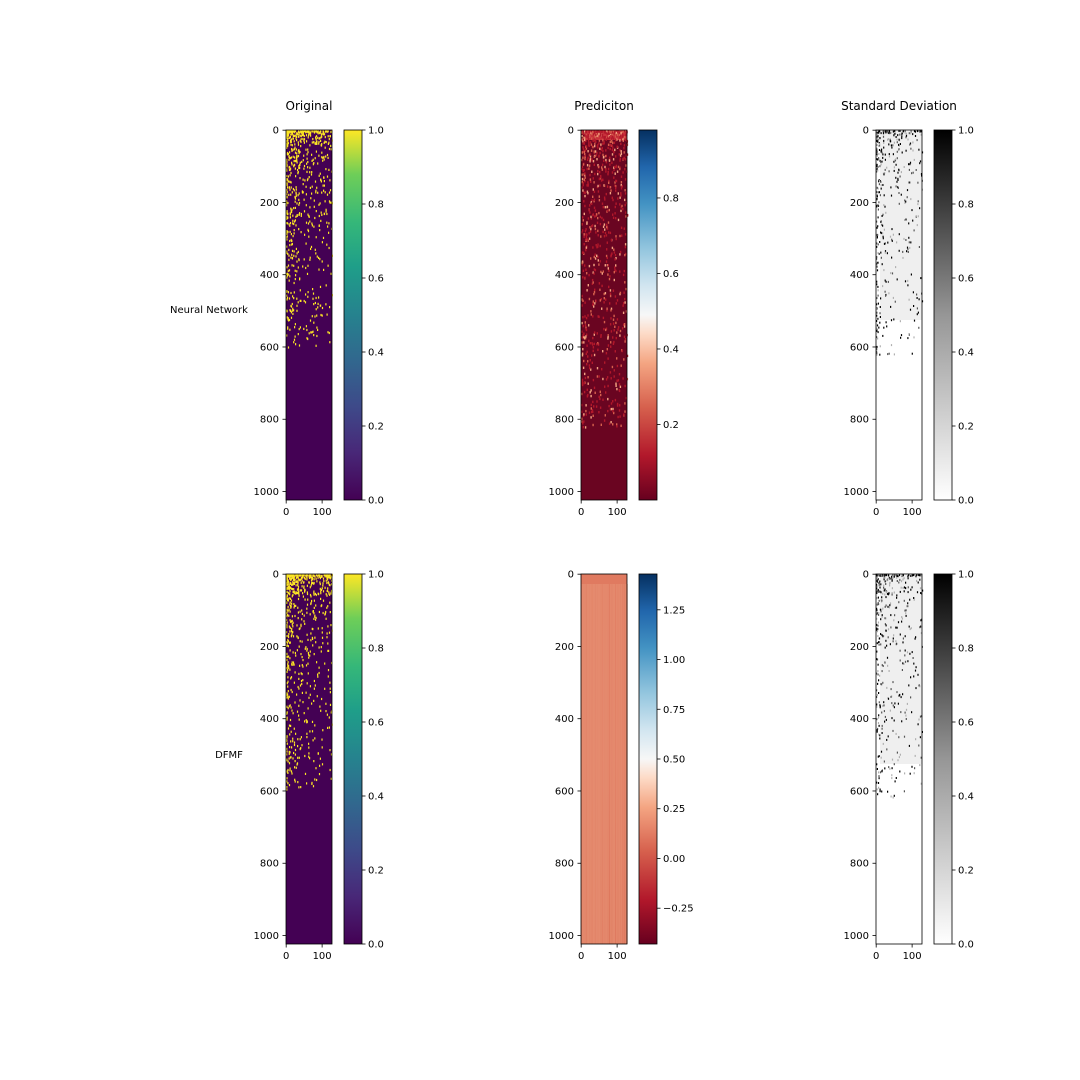  What do you see at coordinates (276, 575) in the screenshot?
I see `y-tick-label: 0` at bounding box center [276, 575].